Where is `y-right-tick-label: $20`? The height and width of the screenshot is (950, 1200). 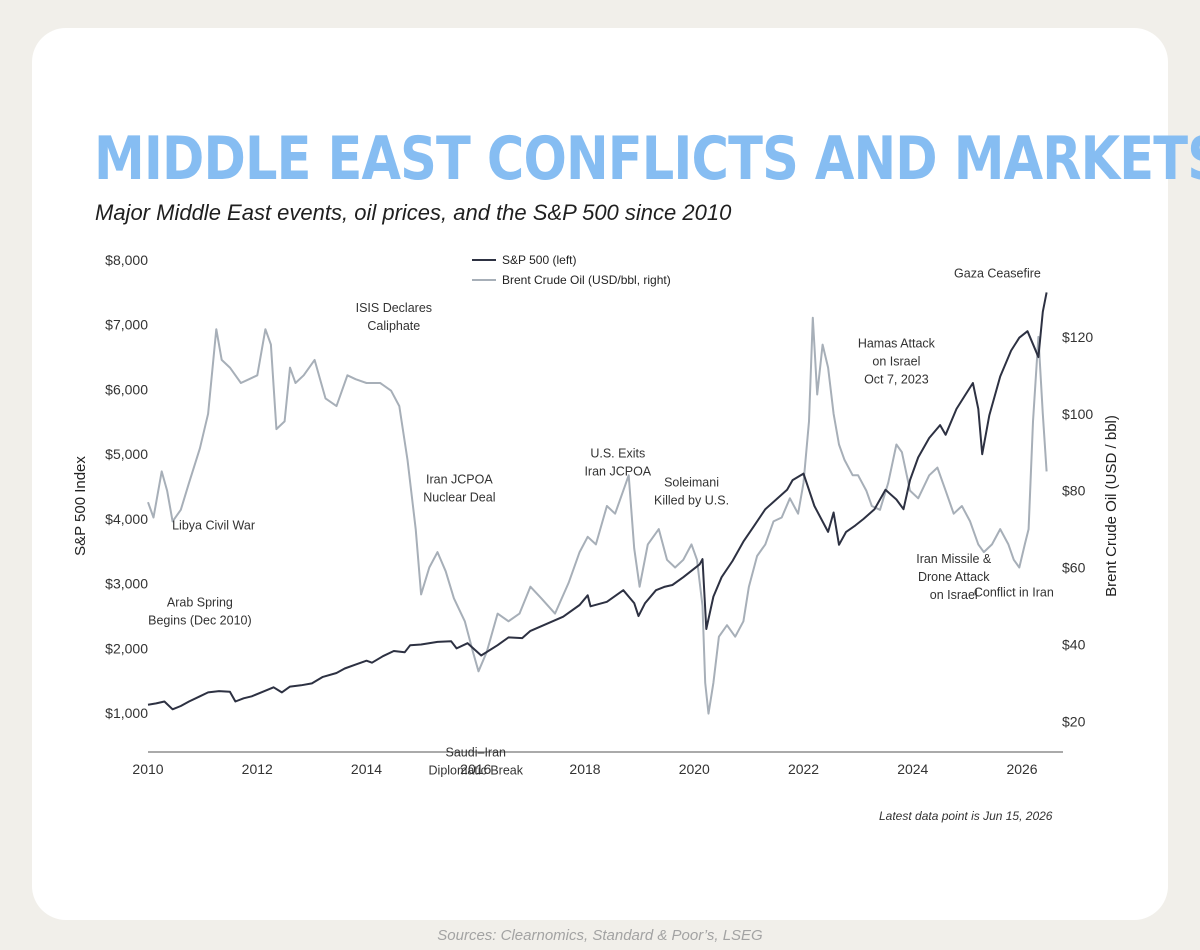 y-right-tick-label: $20 is located at coordinates (1074, 721).